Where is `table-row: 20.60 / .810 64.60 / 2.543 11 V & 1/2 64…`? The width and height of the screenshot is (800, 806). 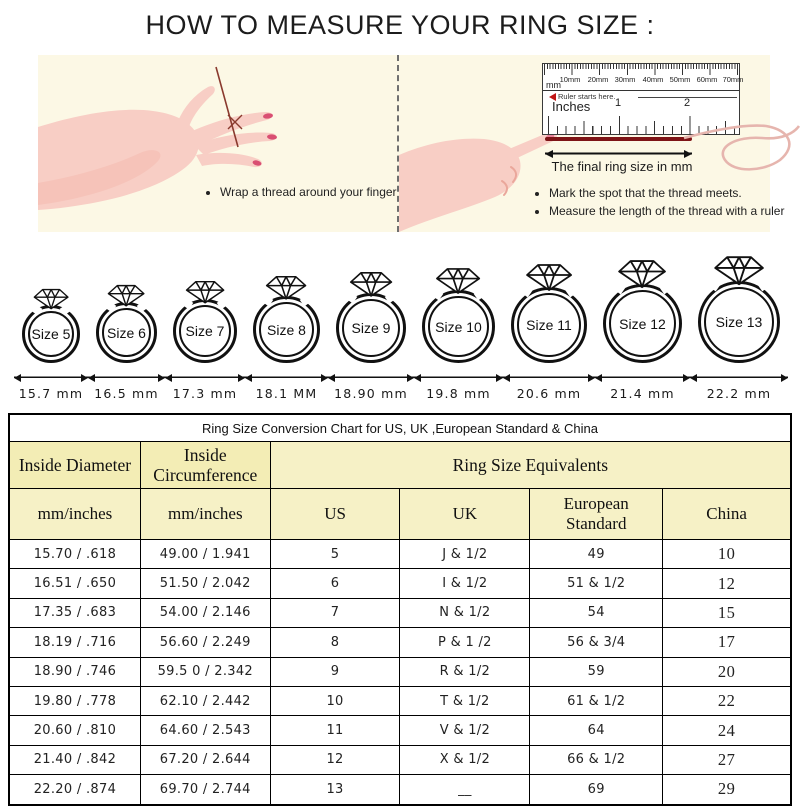 table-row: 20.60 / .810 64.60 / 2.543 11 V & 1/2 64… is located at coordinates (400, 730).